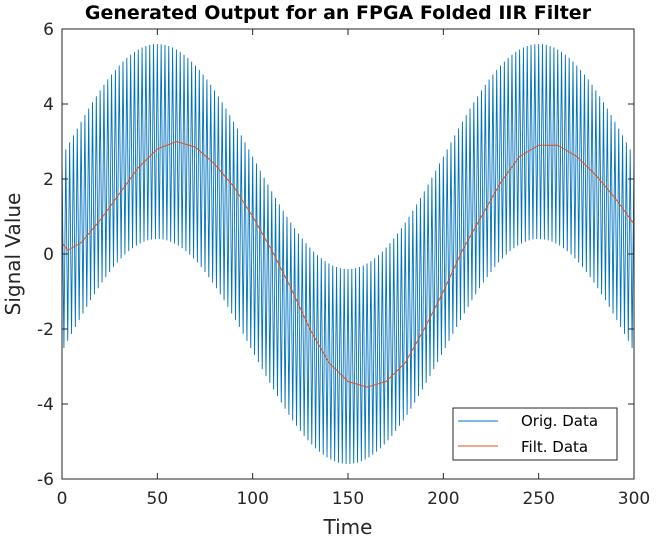 The image size is (657, 539). Describe the element at coordinates (443, 499) in the screenshot. I see `x-tick-label: 200` at that location.